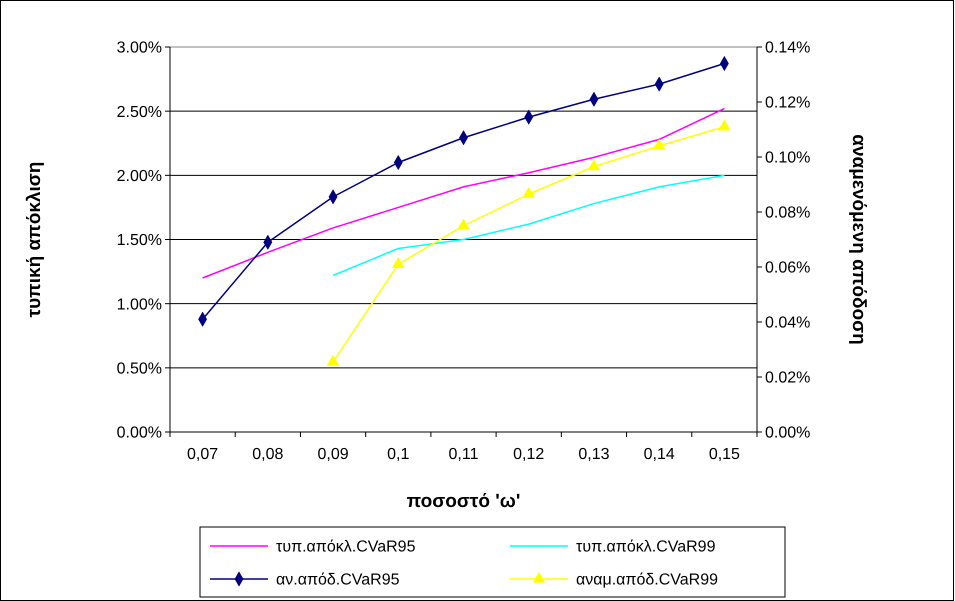 The height and width of the screenshot is (601, 955). Describe the element at coordinates (139, 433) in the screenshot. I see `y-tick-label: 0.00%` at that location.